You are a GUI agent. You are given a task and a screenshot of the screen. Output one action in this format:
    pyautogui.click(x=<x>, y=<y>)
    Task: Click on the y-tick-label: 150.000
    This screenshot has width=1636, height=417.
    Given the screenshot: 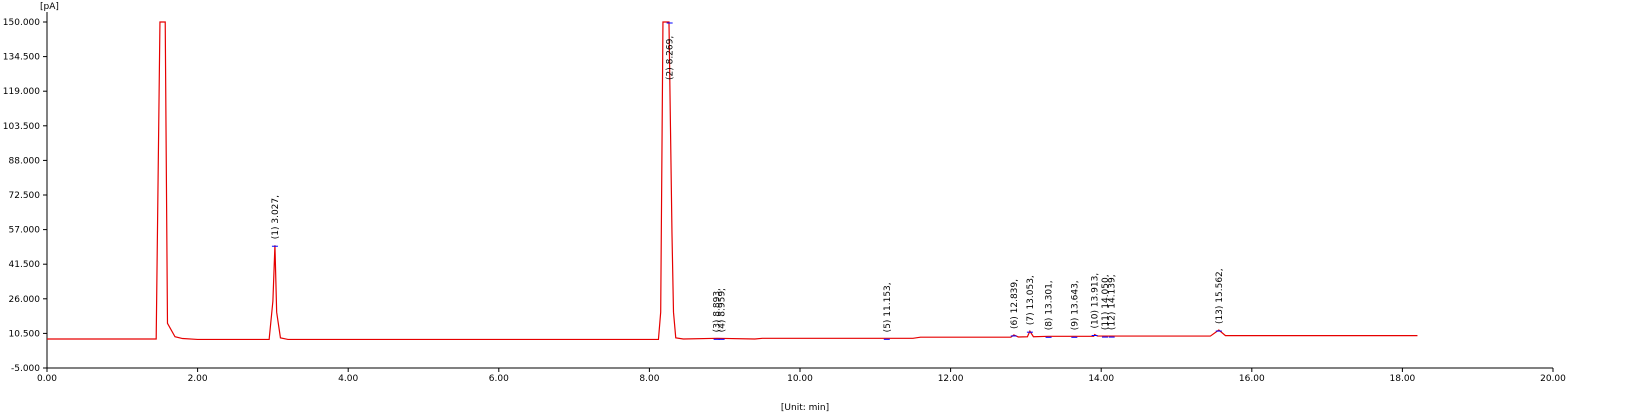 What is the action you would take?
    pyautogui.click(x=21, y=23)
    